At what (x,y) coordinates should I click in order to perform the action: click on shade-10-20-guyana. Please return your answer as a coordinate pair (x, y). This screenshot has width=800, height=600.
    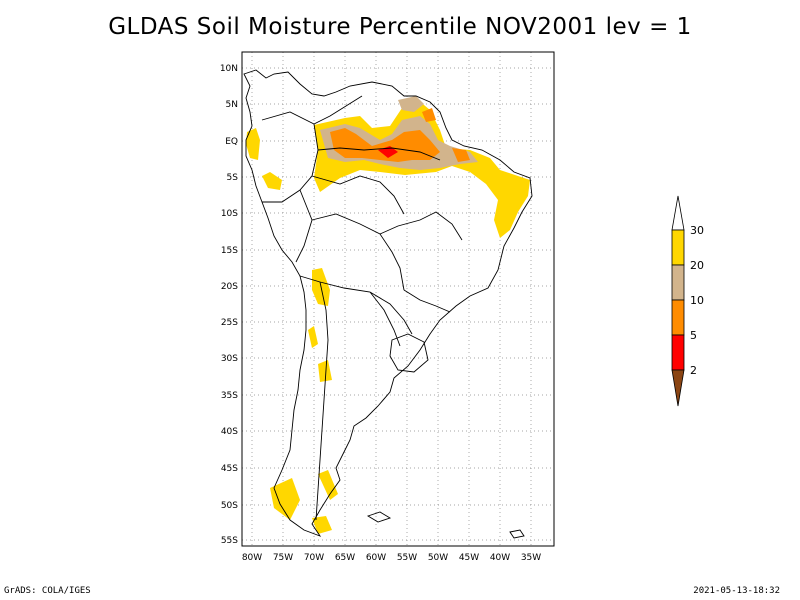
    Looking at the image, I should click on (411, 104).